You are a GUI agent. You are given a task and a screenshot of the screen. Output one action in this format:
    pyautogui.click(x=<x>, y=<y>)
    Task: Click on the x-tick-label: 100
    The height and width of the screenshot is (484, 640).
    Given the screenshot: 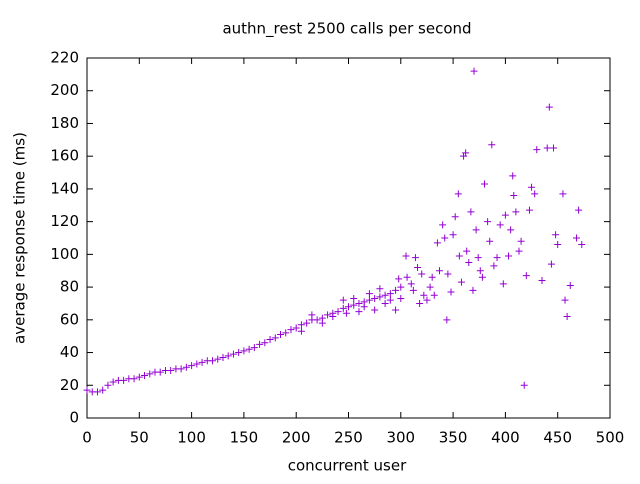 What is the action you would take?
    pyautogui.click(x=191, y=438)
    